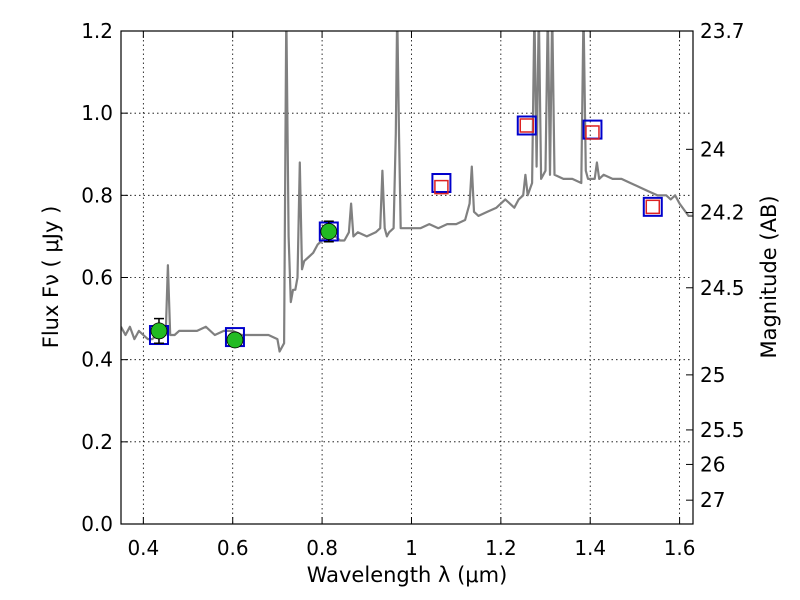 This screenshot has height=600, width=800. What do you see at coordinates (722, 430) in the screenshot?
I see `y2-tick-label: 25.5` at bounding box center [722, 430].